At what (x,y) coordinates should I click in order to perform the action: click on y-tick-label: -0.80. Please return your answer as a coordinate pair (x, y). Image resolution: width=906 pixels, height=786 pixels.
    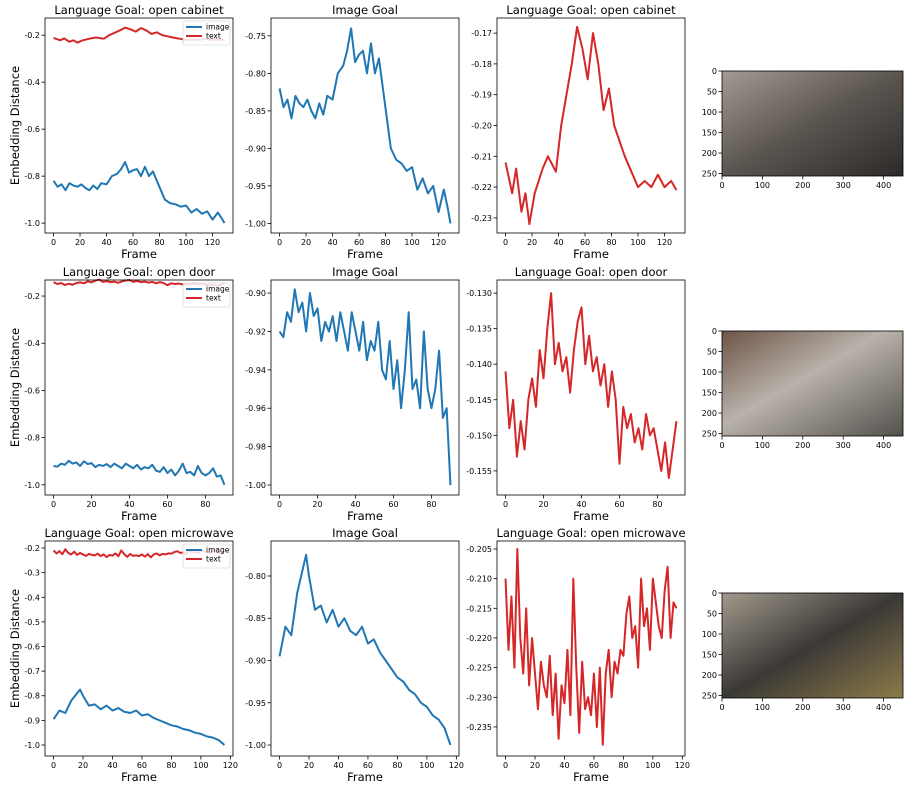
    Looking at the image, I should click on (255, 73).